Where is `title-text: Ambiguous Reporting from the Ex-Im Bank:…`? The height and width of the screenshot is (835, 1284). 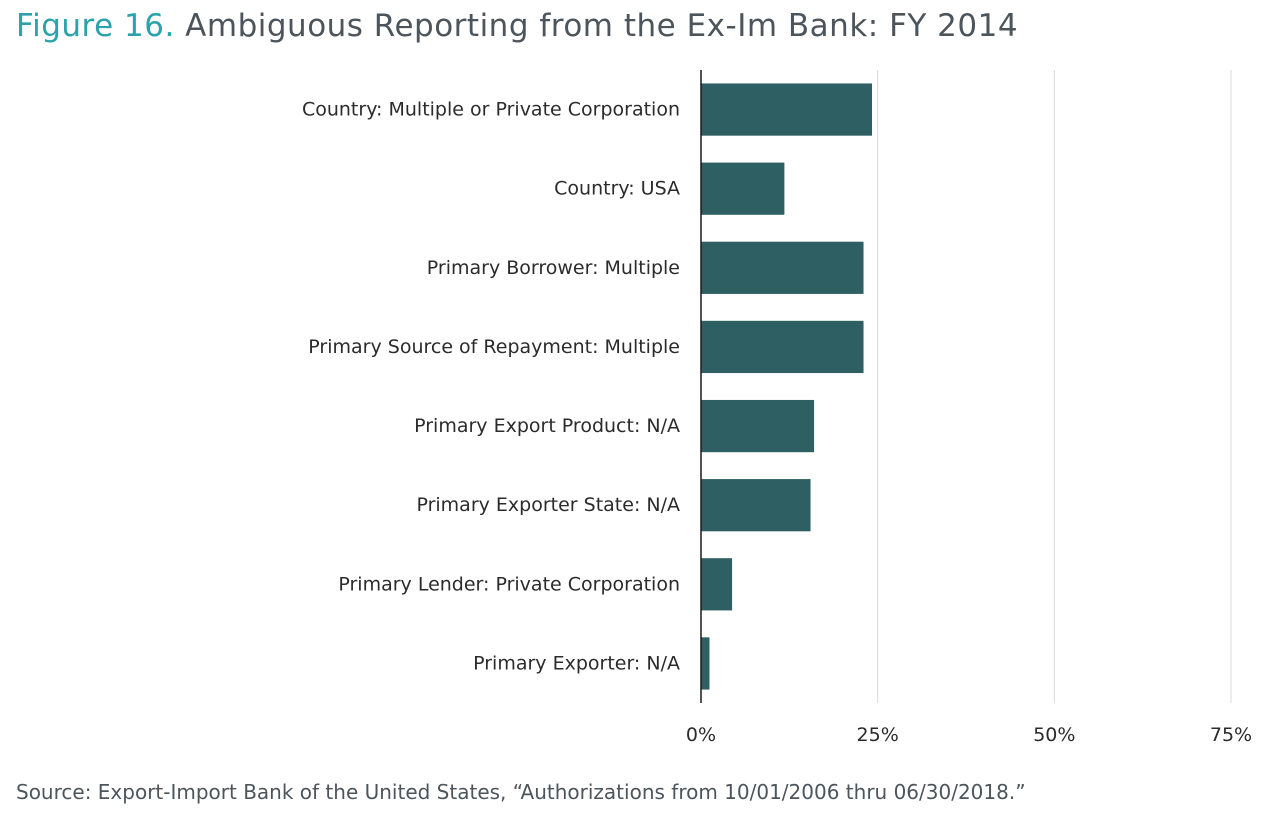 title-text: Ambiguous Reporting from the Ex-Im Bank:… is located at coordinates (602, 26).